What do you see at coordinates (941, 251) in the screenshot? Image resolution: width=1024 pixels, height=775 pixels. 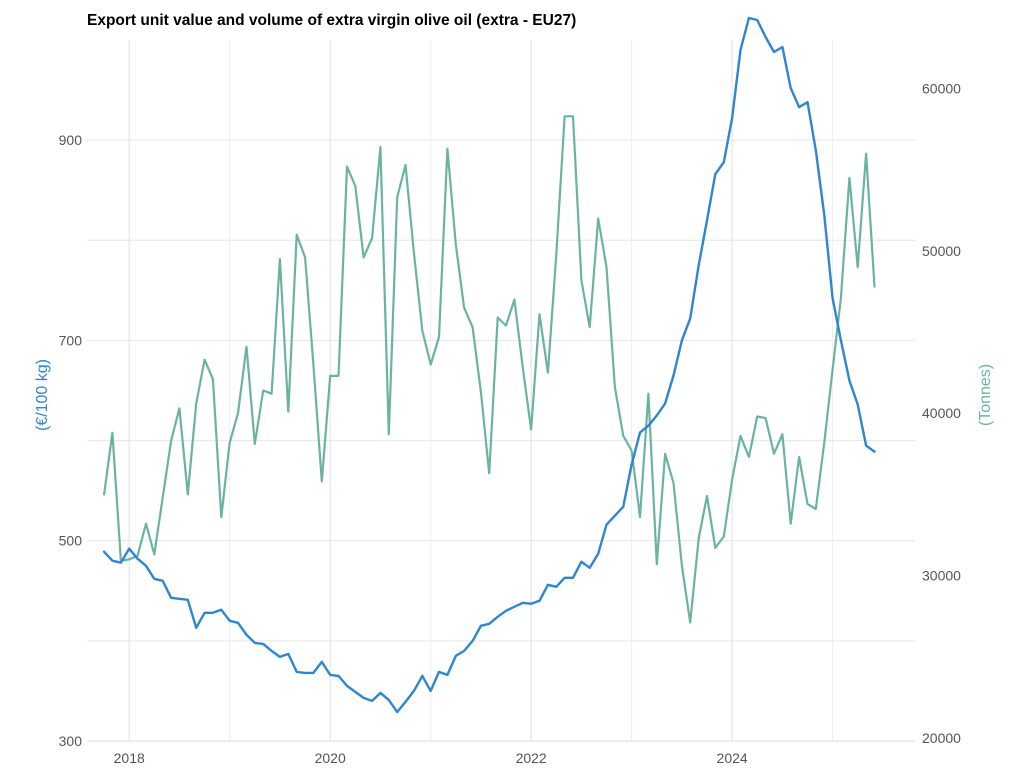 I see `y-right-tick-label: 50000` at bounding box center [941, 251].